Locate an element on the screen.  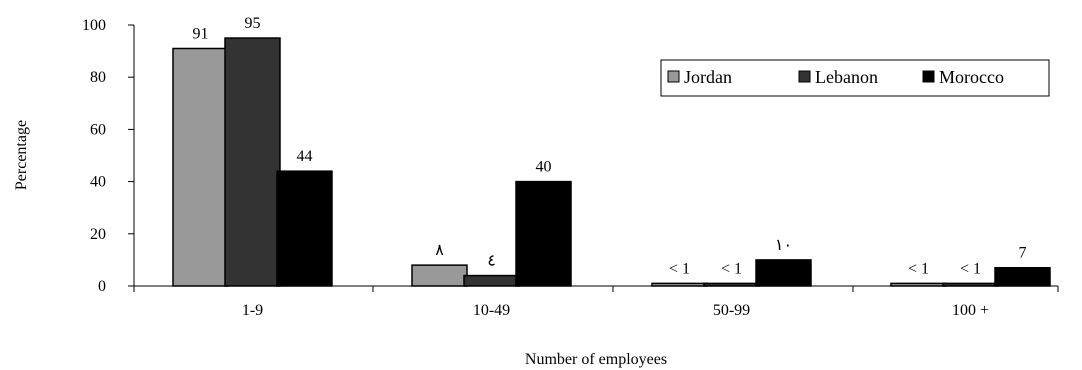
y-tick-label: 60 is located at coordinates (98, 129).